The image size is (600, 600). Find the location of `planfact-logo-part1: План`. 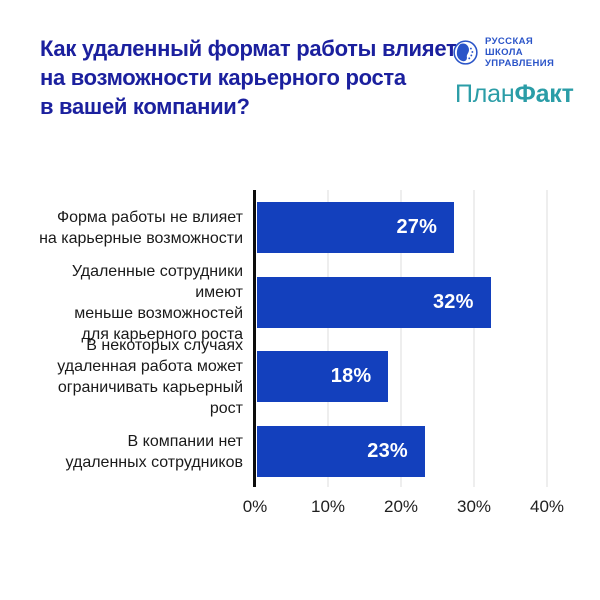

planfact-logo-part1: План is located at coordinates (485, 94).